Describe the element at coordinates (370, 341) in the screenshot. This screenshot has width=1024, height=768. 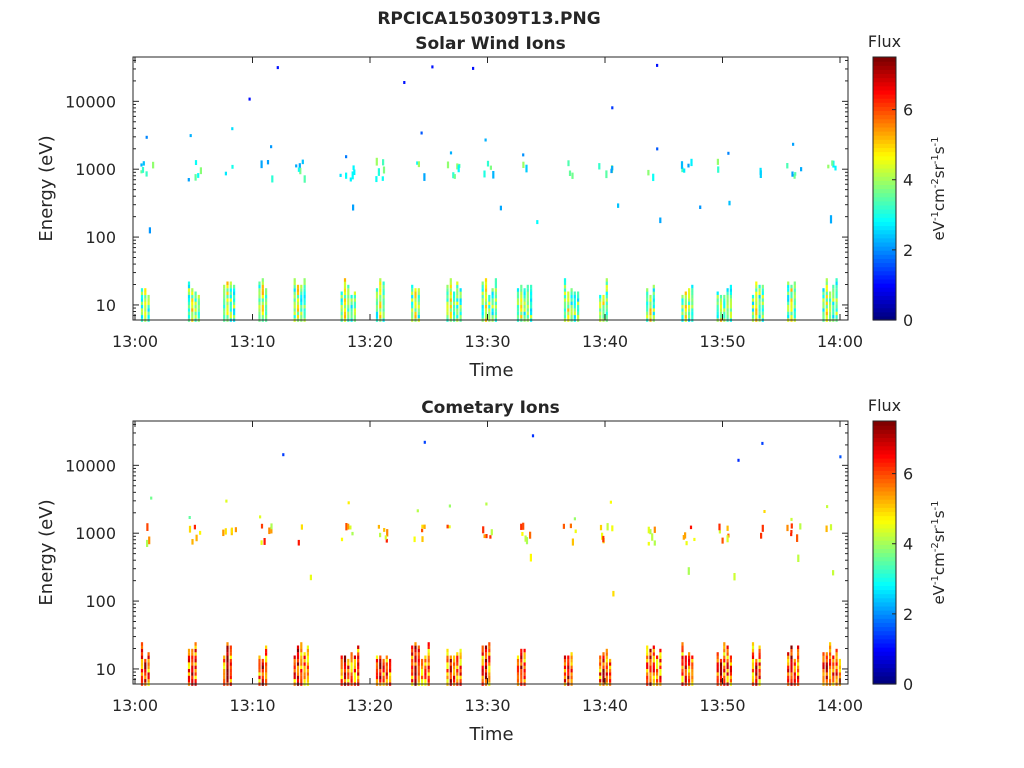
I see `x-tick-label: 13:20` at that location.